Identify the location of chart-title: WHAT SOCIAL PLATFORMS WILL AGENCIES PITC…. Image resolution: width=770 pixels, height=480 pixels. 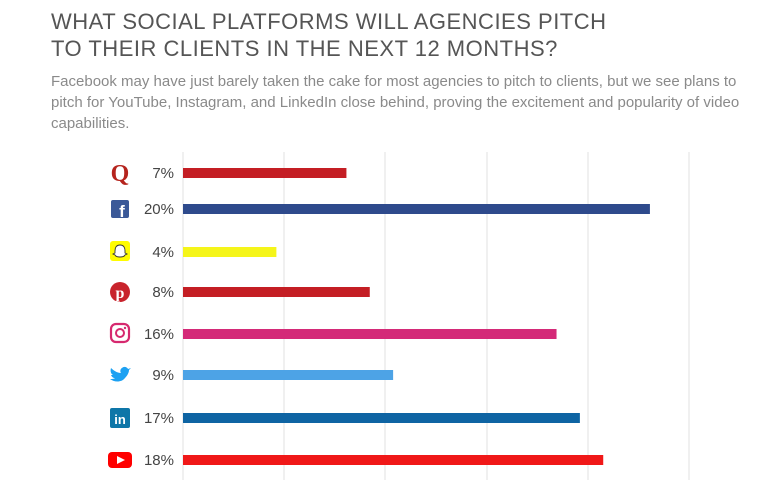
(391, 35).